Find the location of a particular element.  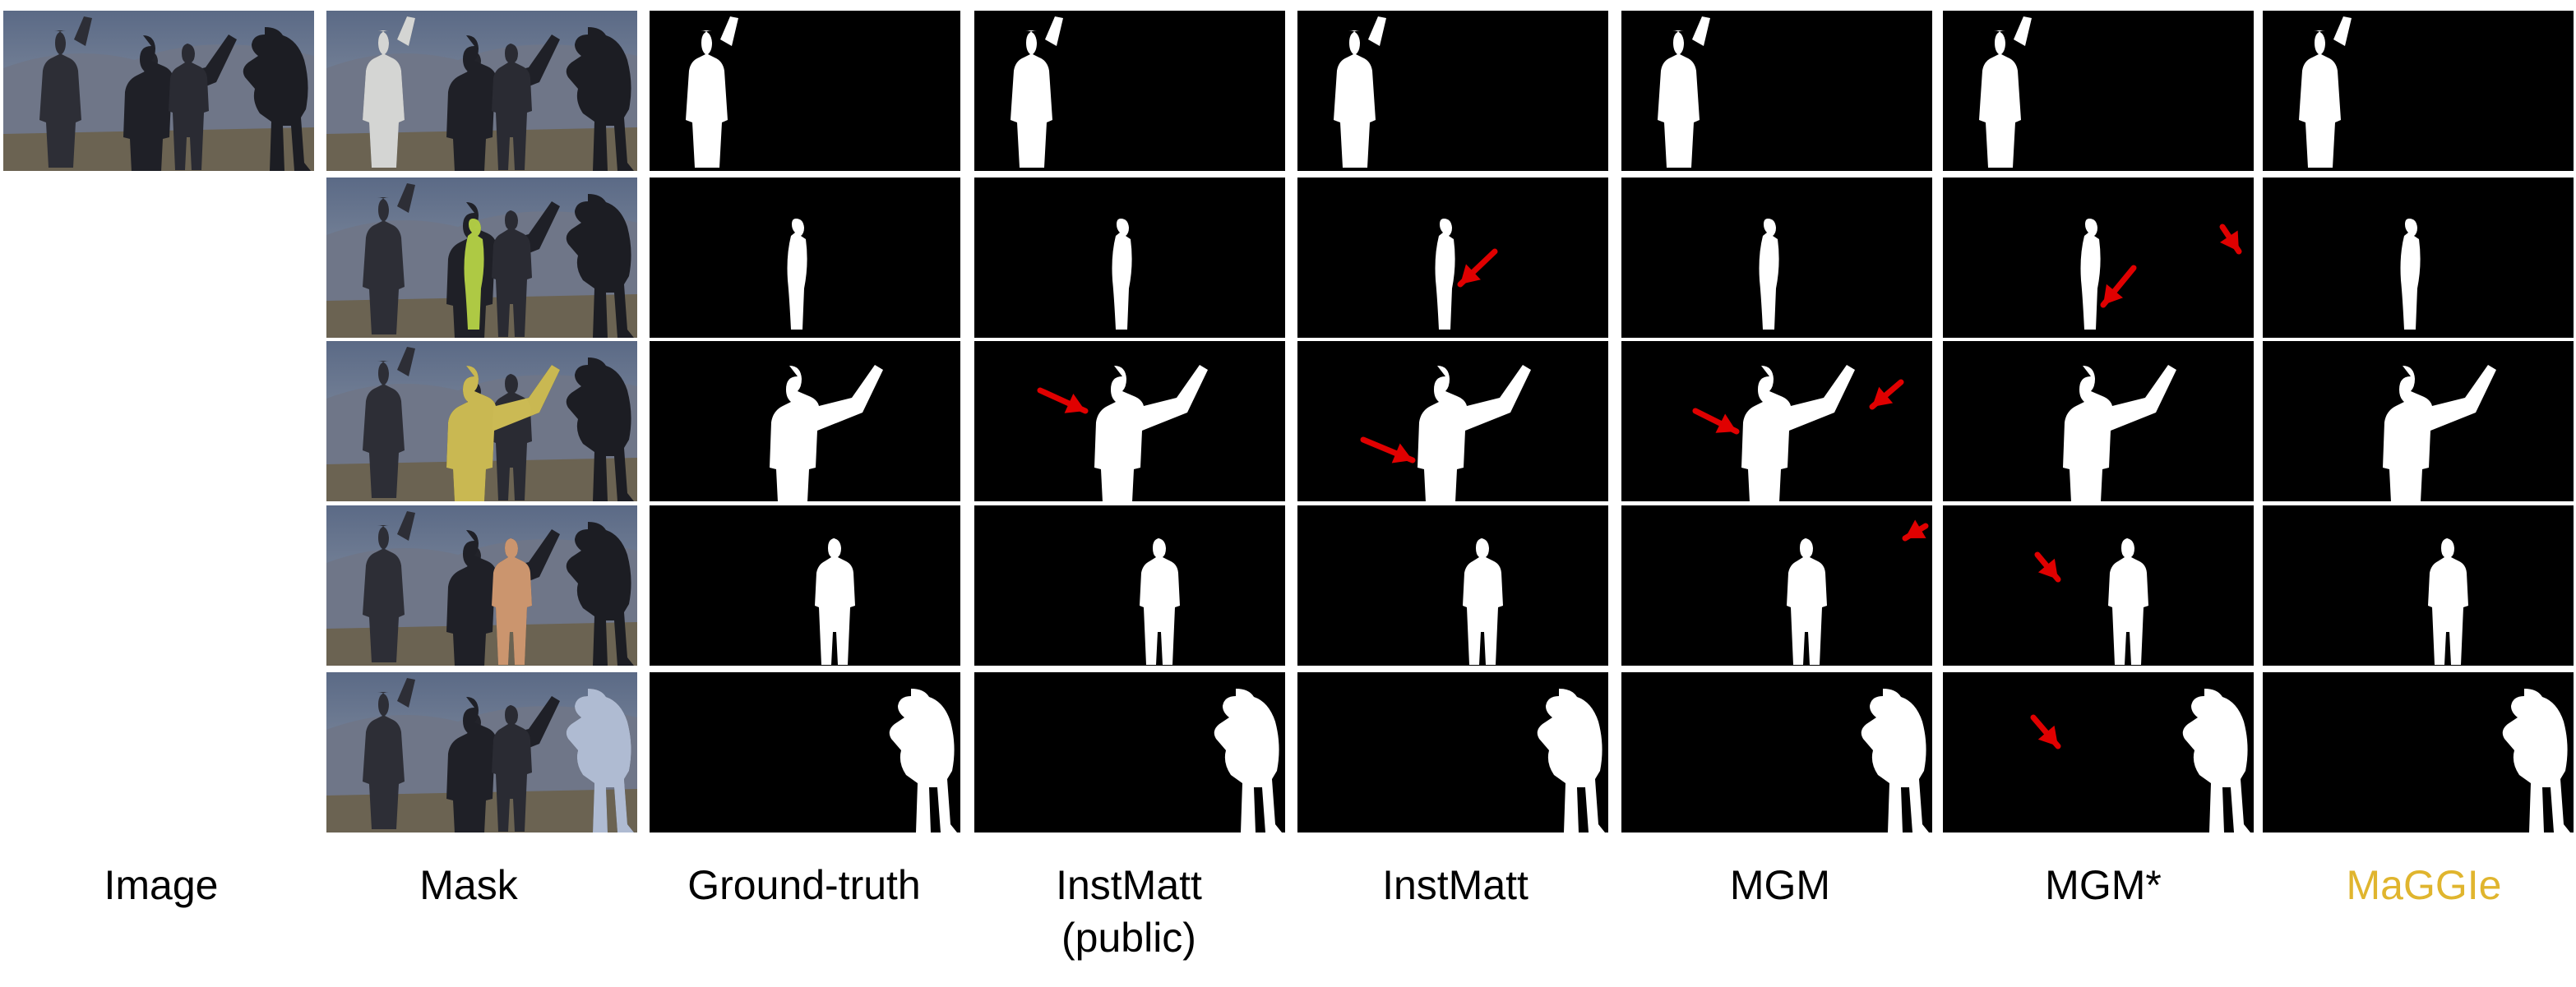

cell-row1-gt is located at coordinates (805, 91).